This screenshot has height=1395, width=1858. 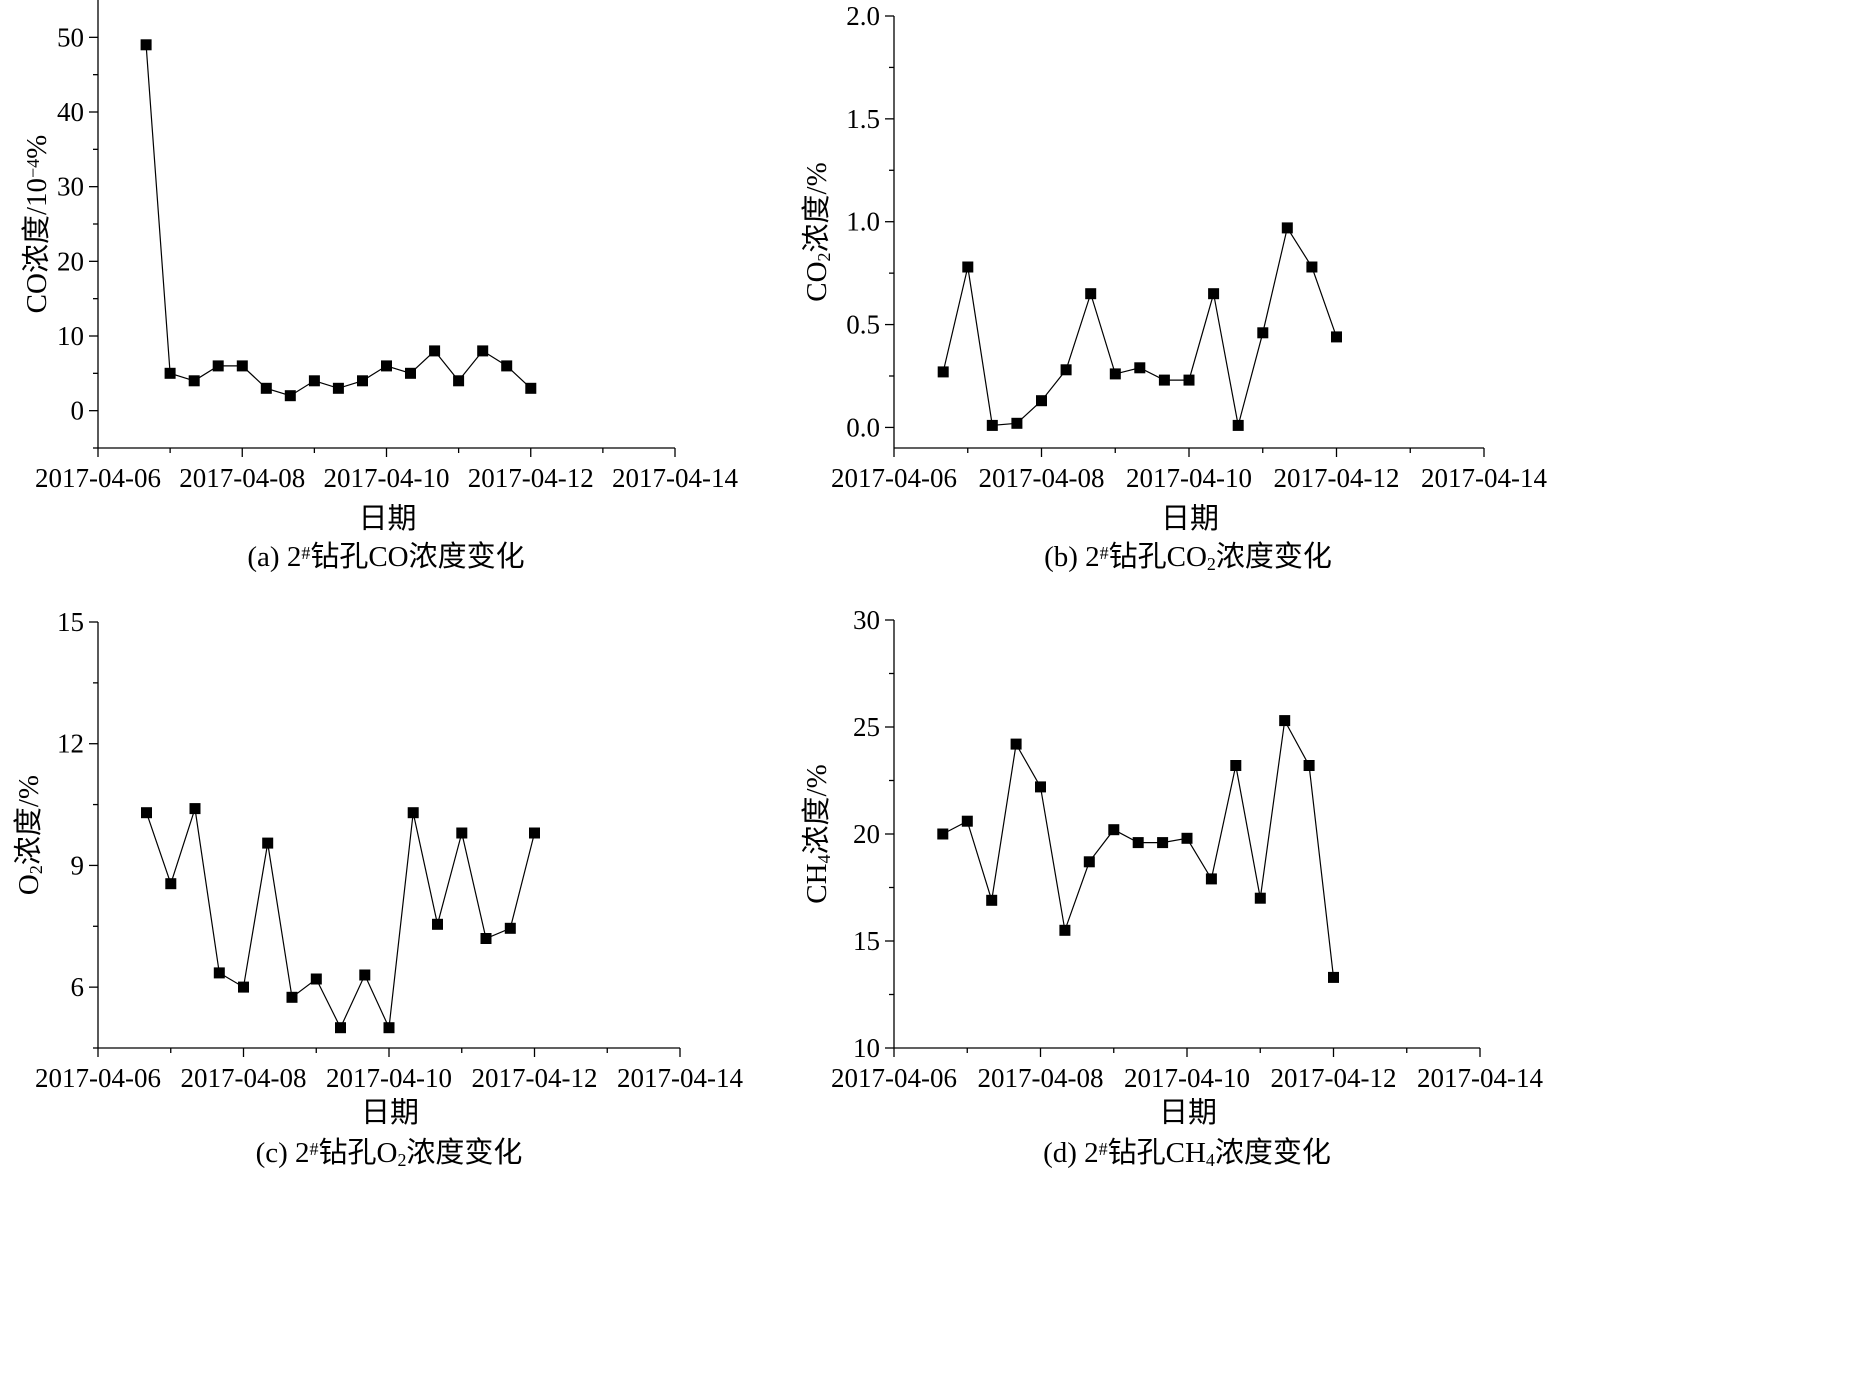 What do you see at coordinates (817, 281) in the screenshot?
I see `y-axis-title-part: CO` at bounding box center [817, 281].